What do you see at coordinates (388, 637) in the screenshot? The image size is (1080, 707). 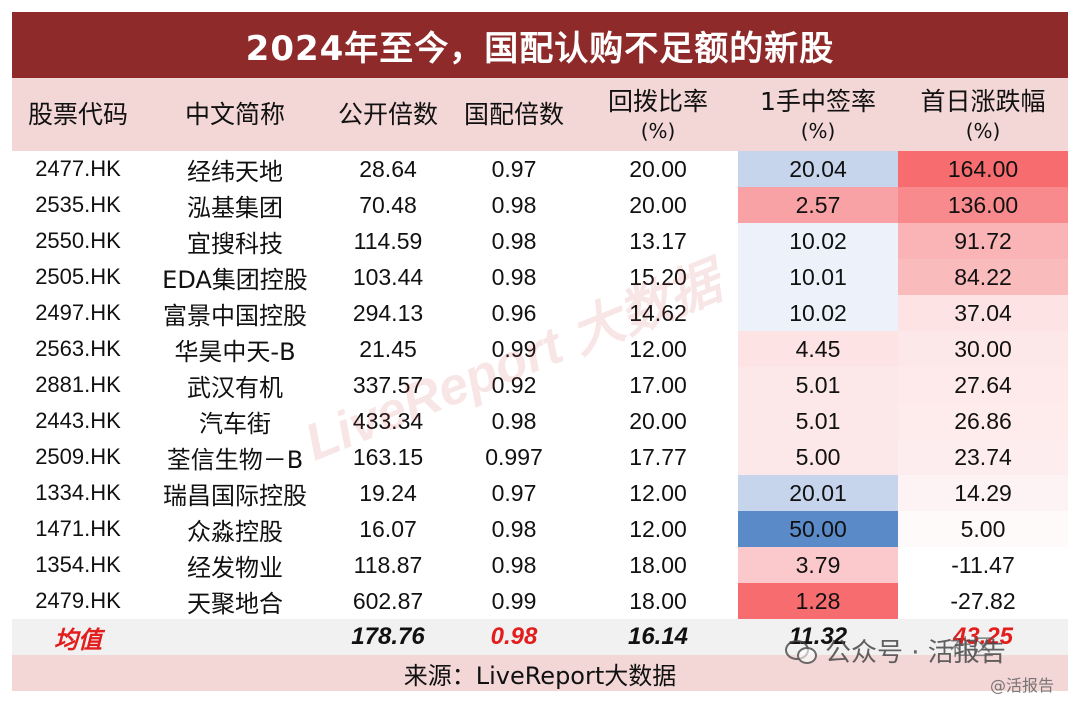 I see `average-public: 178.76` at bounding box center [388, 637].